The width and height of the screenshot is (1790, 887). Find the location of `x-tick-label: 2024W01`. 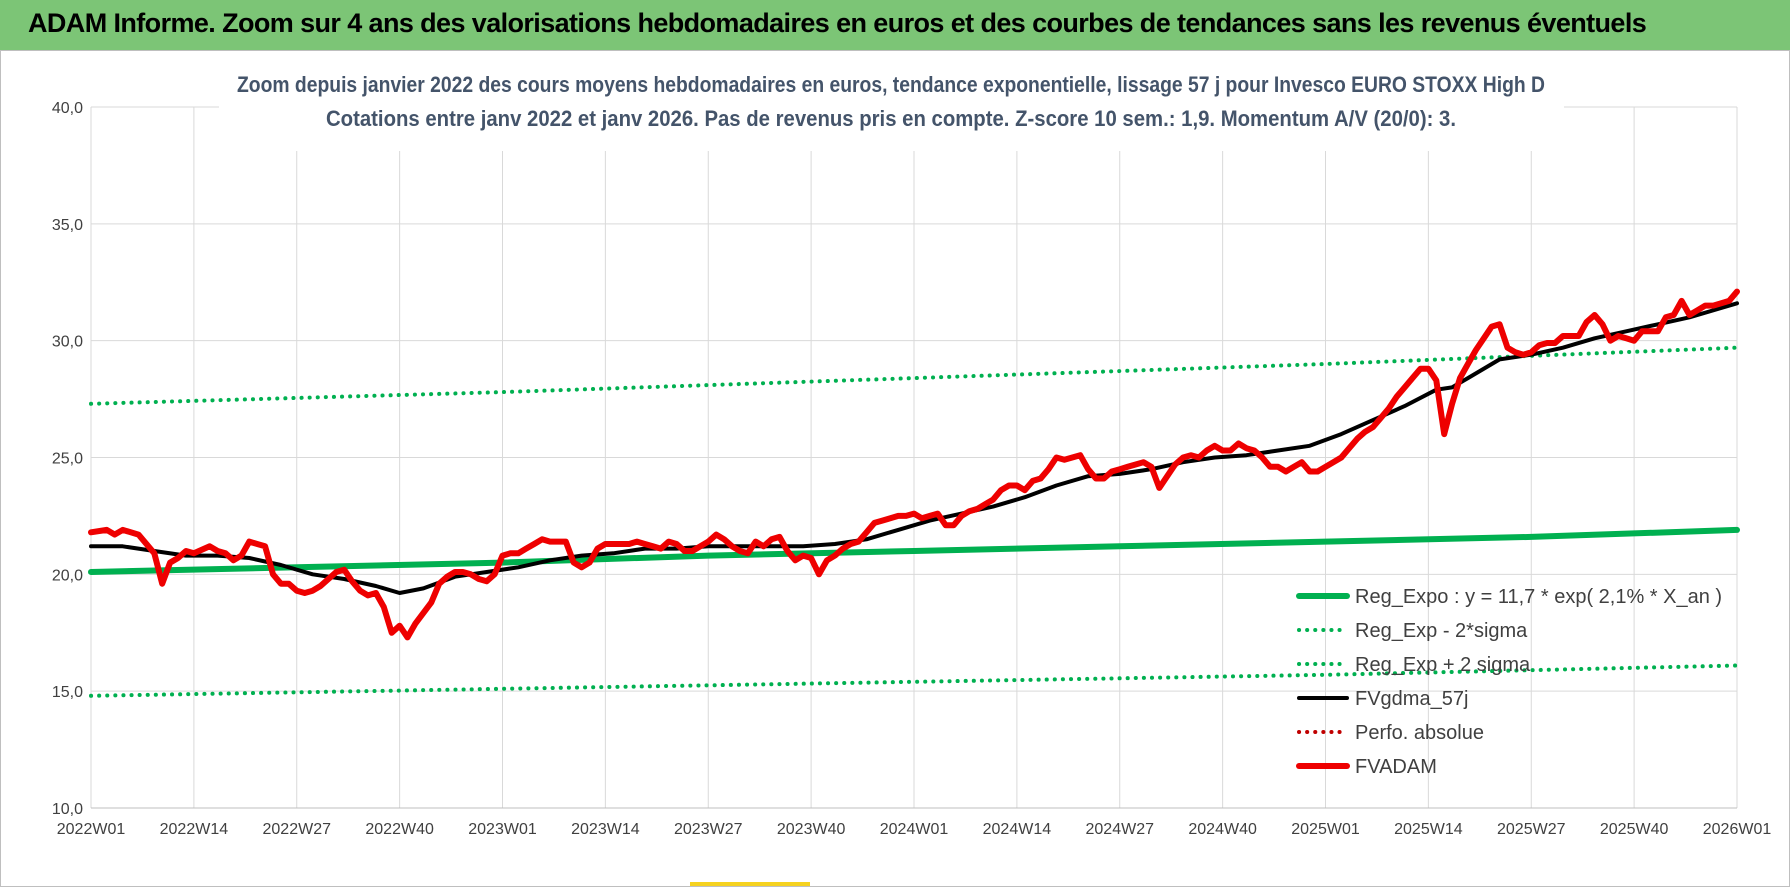

x-tick-label: 2024W01 is located at coordinates (914, 829).